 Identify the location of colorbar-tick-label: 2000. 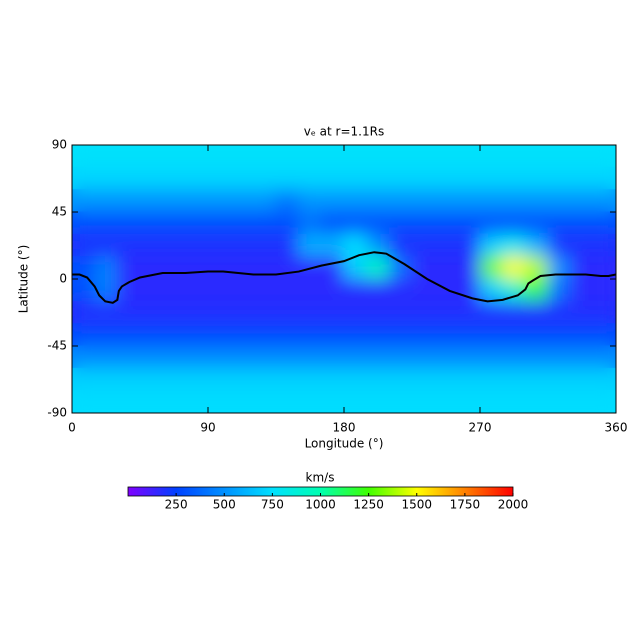
(513, 505).